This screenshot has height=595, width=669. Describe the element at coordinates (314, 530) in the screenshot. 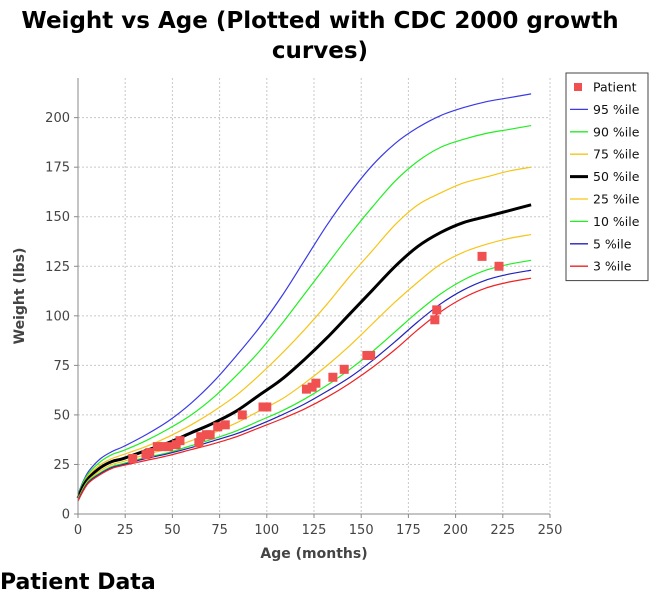

I see `x-tick-label: 125` at that location.